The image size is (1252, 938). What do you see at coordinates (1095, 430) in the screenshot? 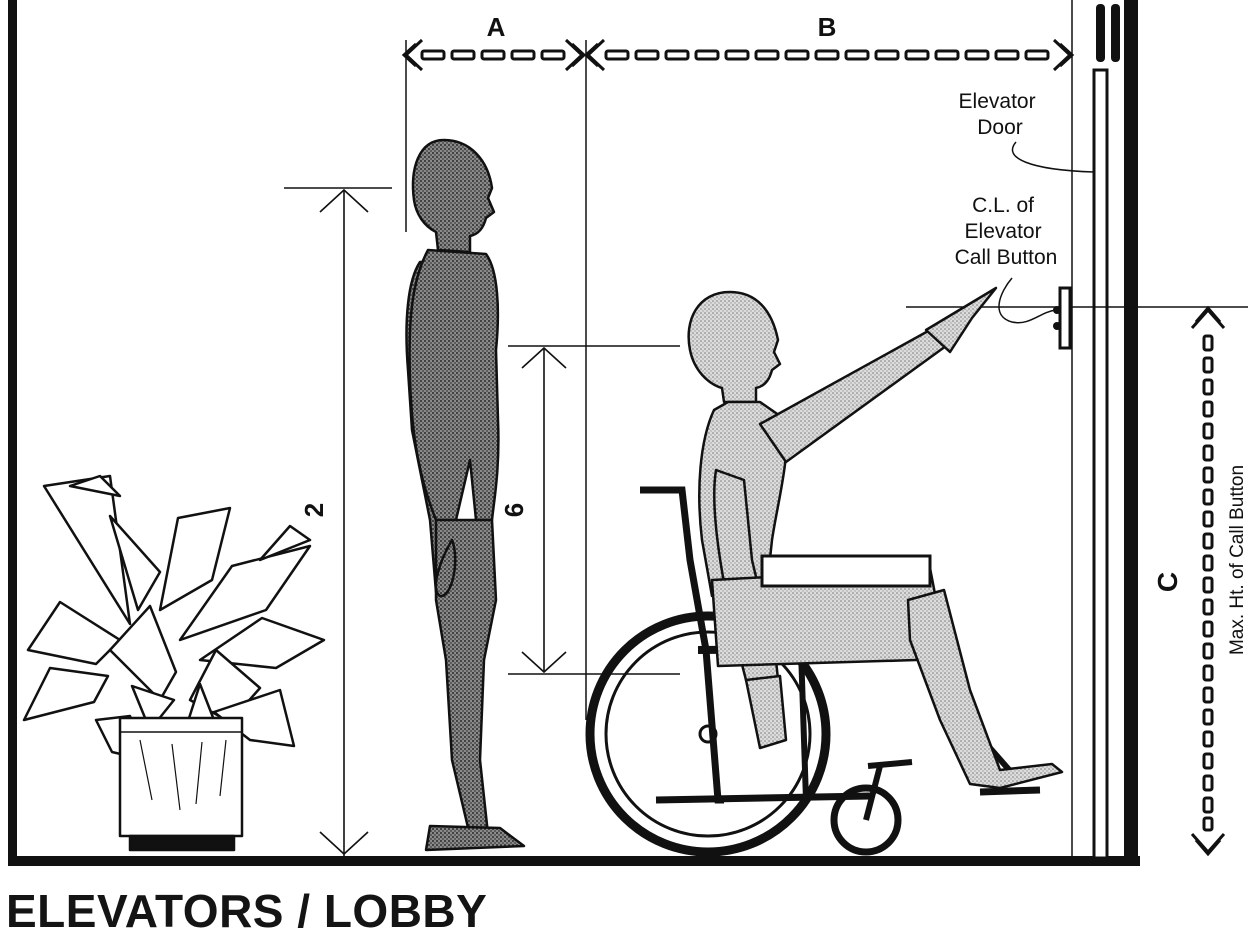
I see `elevator-door` at bounding box center [1095, 430].